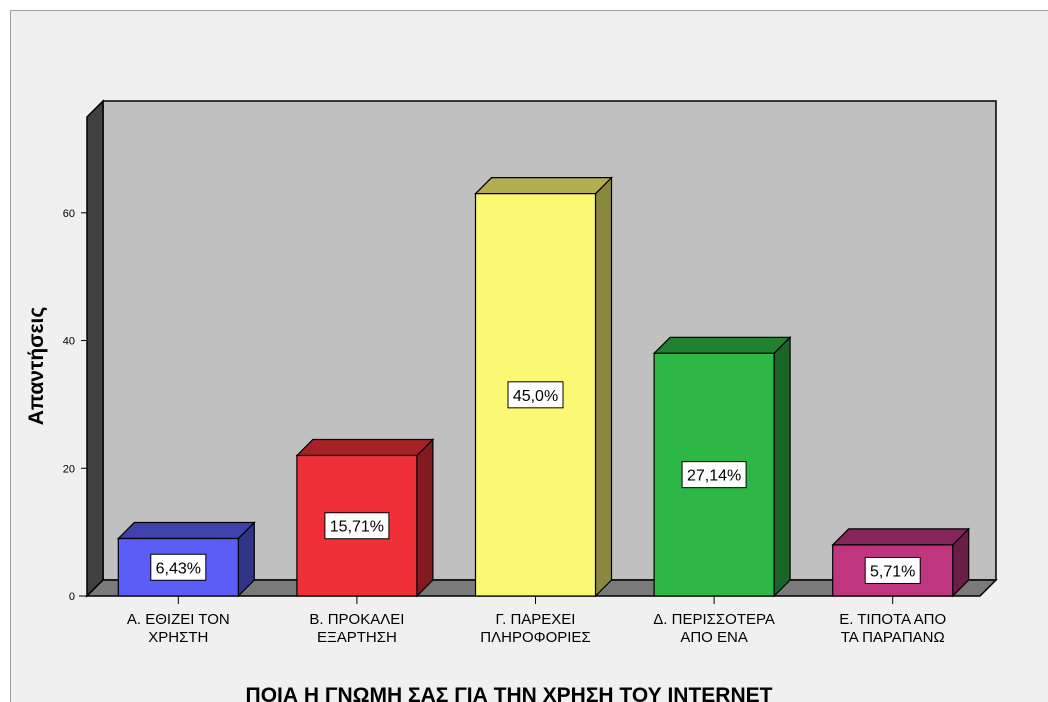 The height and width of the screenshot is (702, 1048). What do you see at coordinates (36, 366) in the screenshot?
I see `y-axis-label: Απαντήσεις` at bounding box center [36, 366].